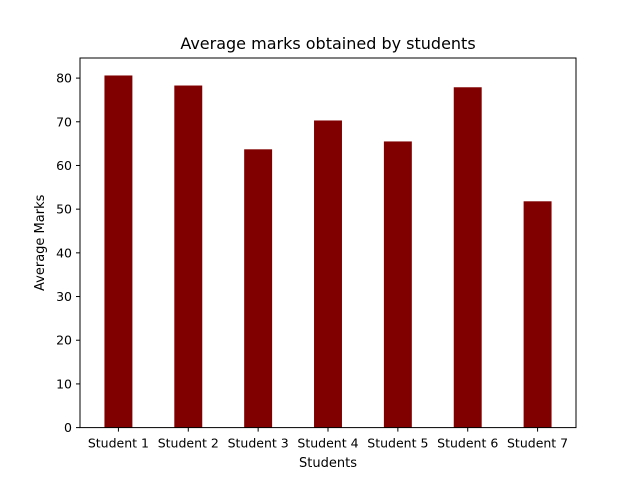  I want to click on y-axis-label: Average Marks, so click(40, 242).